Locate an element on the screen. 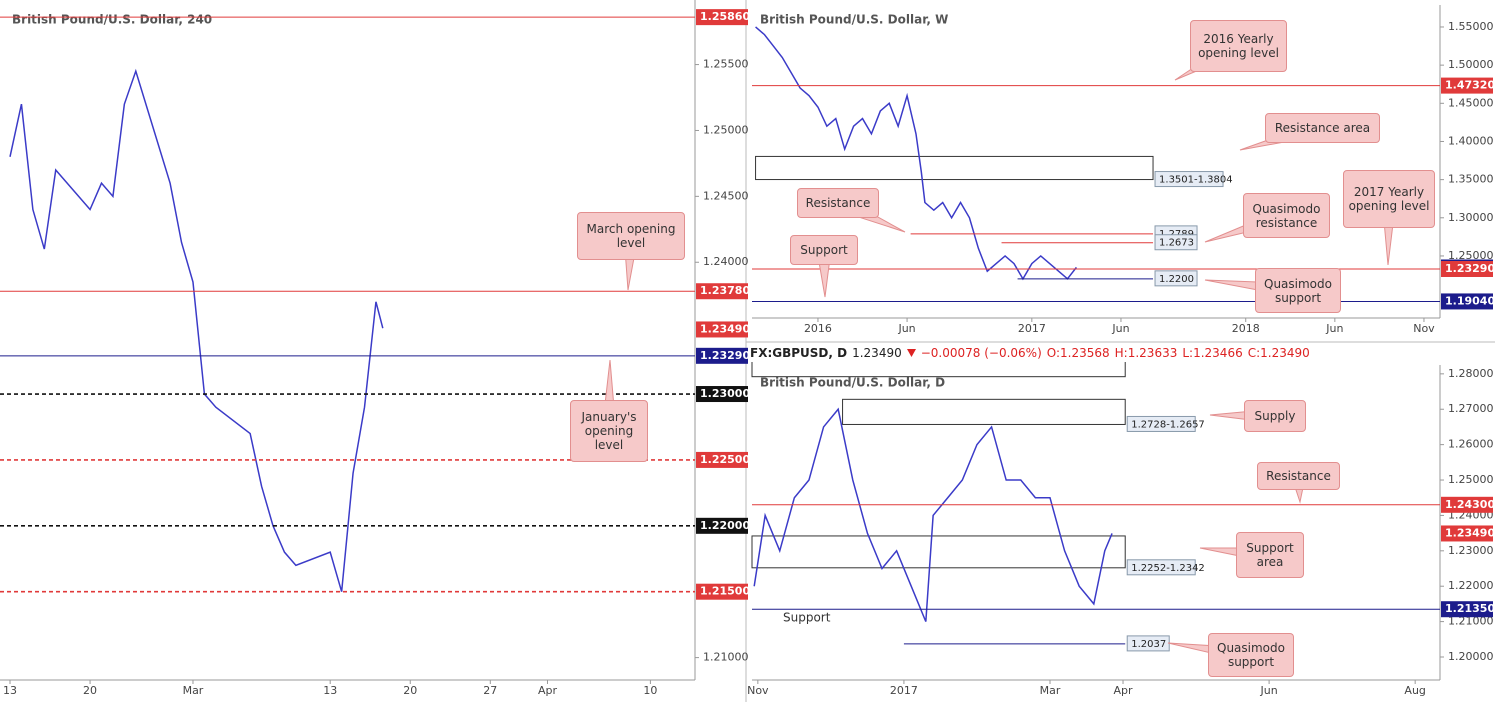  change: −0.00078 (−0.06%) is located at coordinates (981, 352).